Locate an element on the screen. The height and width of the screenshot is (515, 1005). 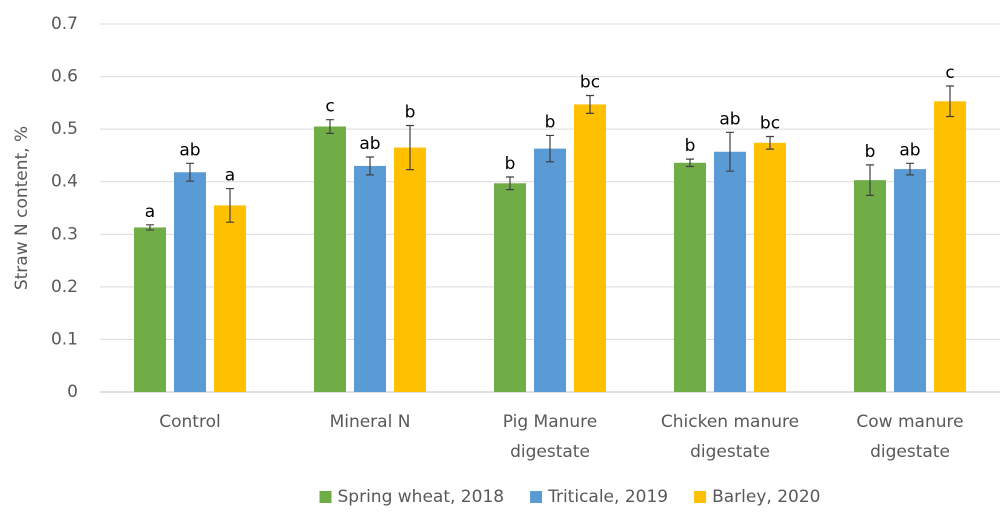
y-tick-label: 0.1 is located at coordinates (64, 339).